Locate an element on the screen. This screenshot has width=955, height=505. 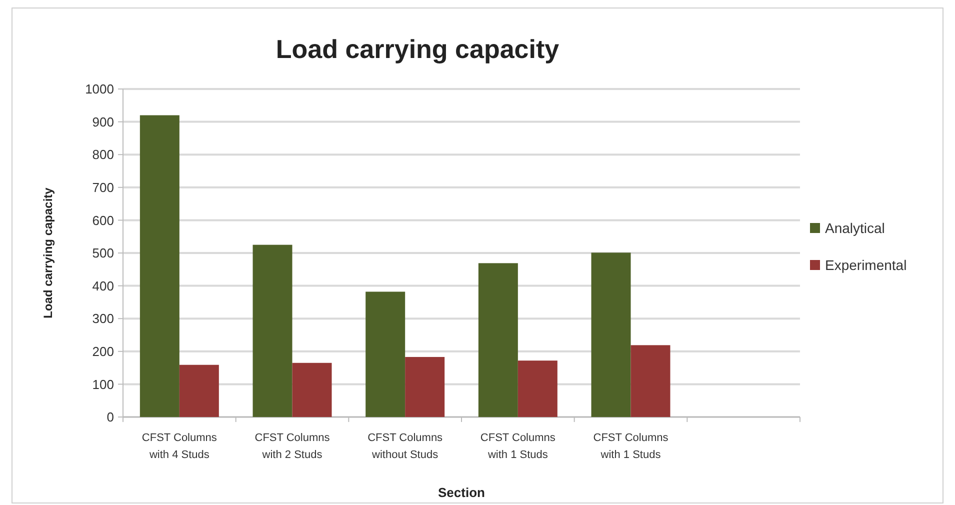
y-tick-label: 400 is located at coordinates (103, 286).